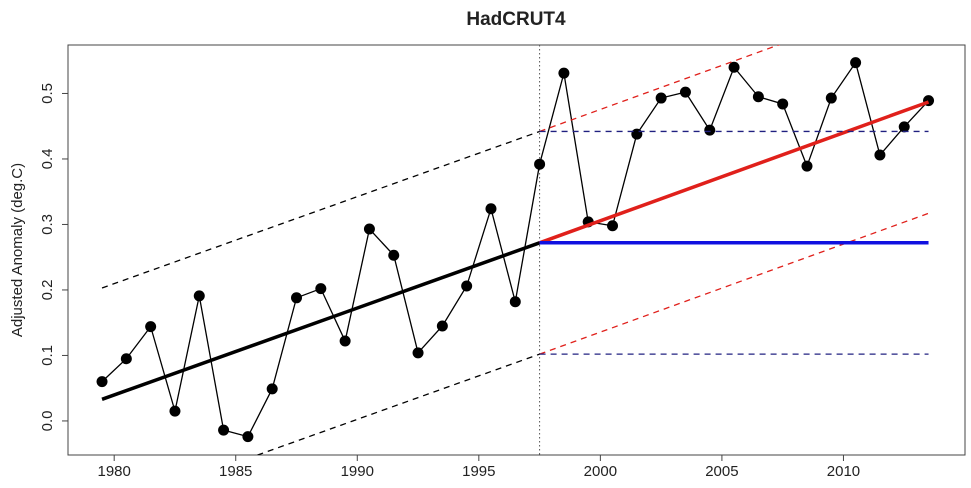  Describe the element at coordinates (721, 471) in the screenshot. I see `x-tick-label: 2005` at that location.